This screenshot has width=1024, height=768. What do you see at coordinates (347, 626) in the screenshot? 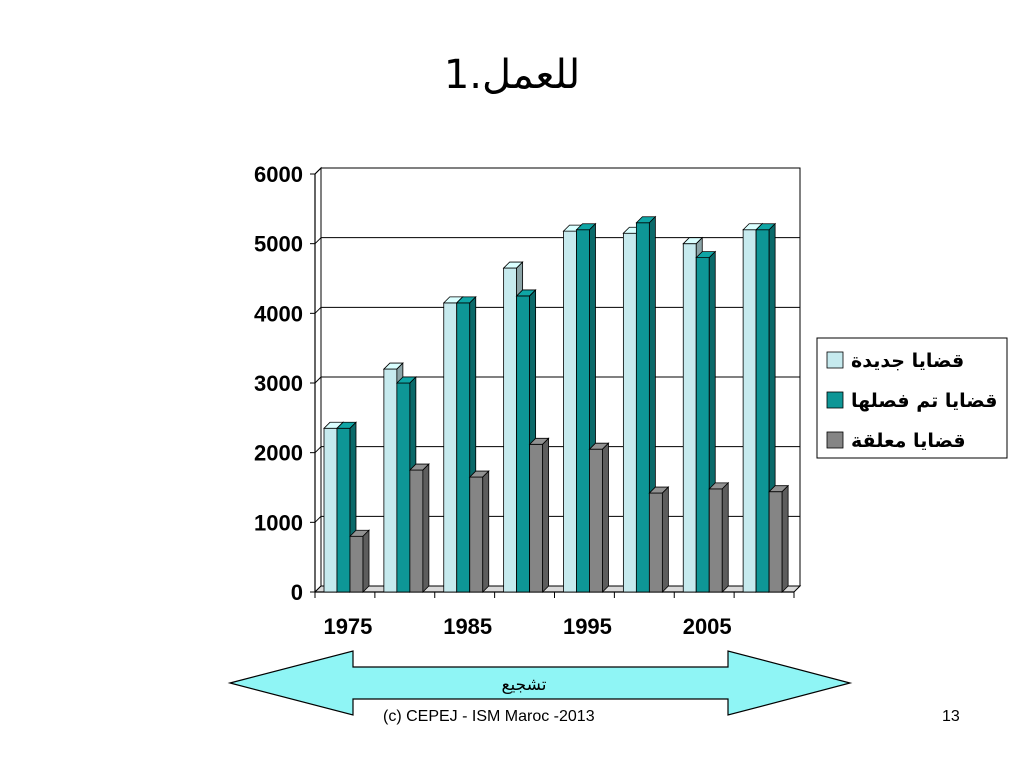
I see `x-tick-label: 1975` at bounding box center [347, 626].